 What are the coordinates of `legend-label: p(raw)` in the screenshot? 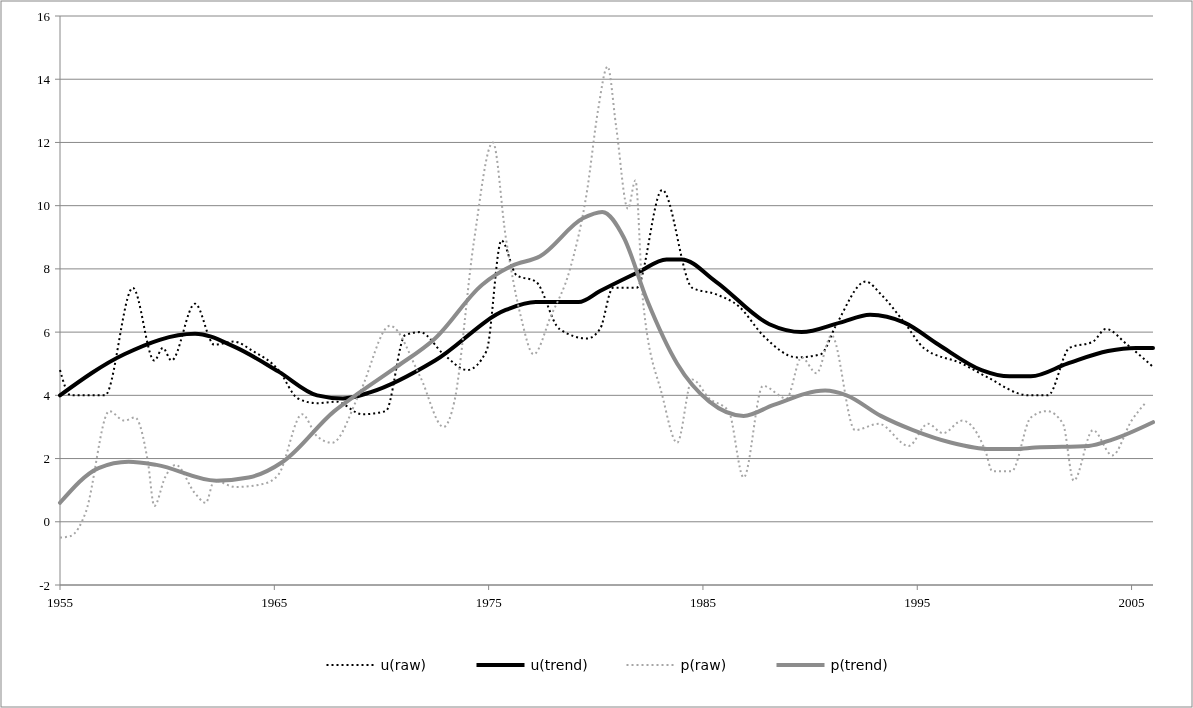 It's located at (703, 664).